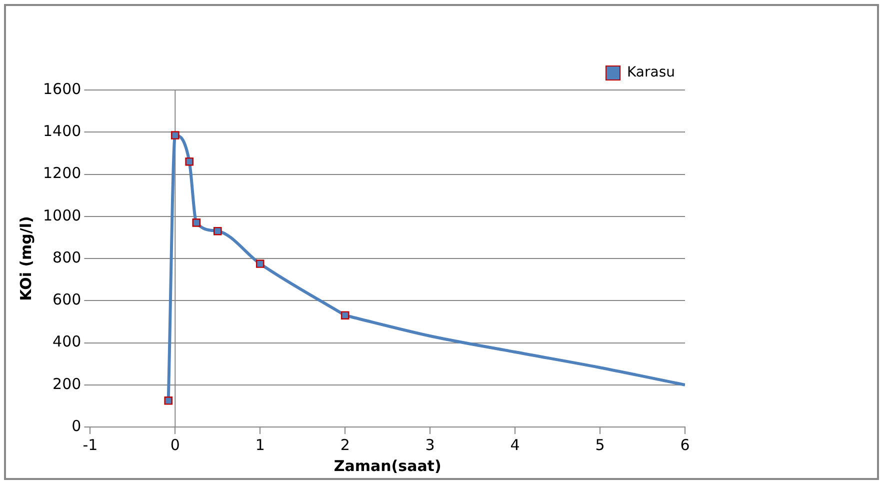 Image resolution: width=885 pixels, height=486 pixels. What do you see at coordinates (67, 299) in the screenshot?
I see `y-tick-label: 600` at bounding box center [67, 299].